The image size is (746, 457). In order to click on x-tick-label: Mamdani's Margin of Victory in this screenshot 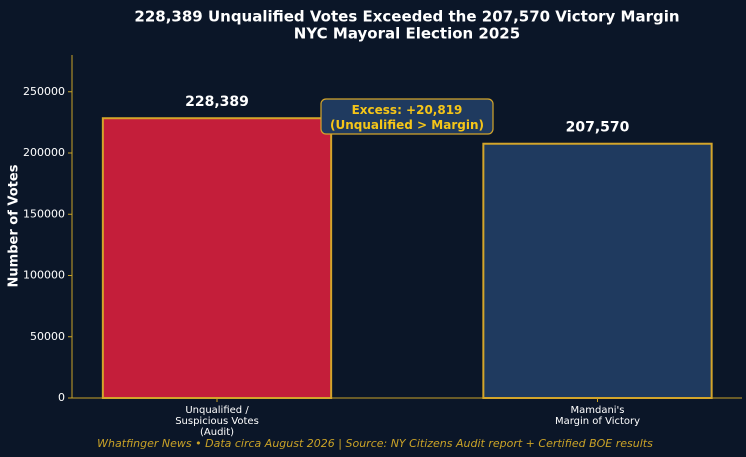, I will do `click(597, 416)`.